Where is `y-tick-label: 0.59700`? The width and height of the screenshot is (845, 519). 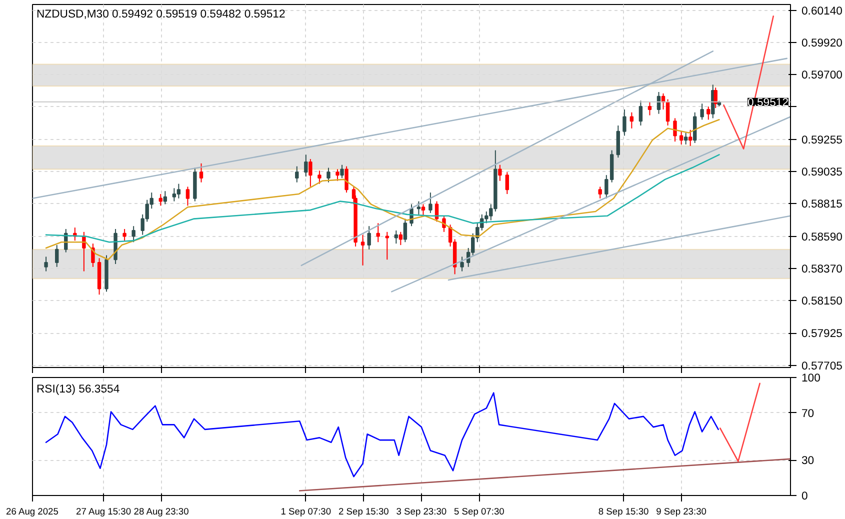 y-tick-label: 0.59700 is located at coordinates (822, 75).